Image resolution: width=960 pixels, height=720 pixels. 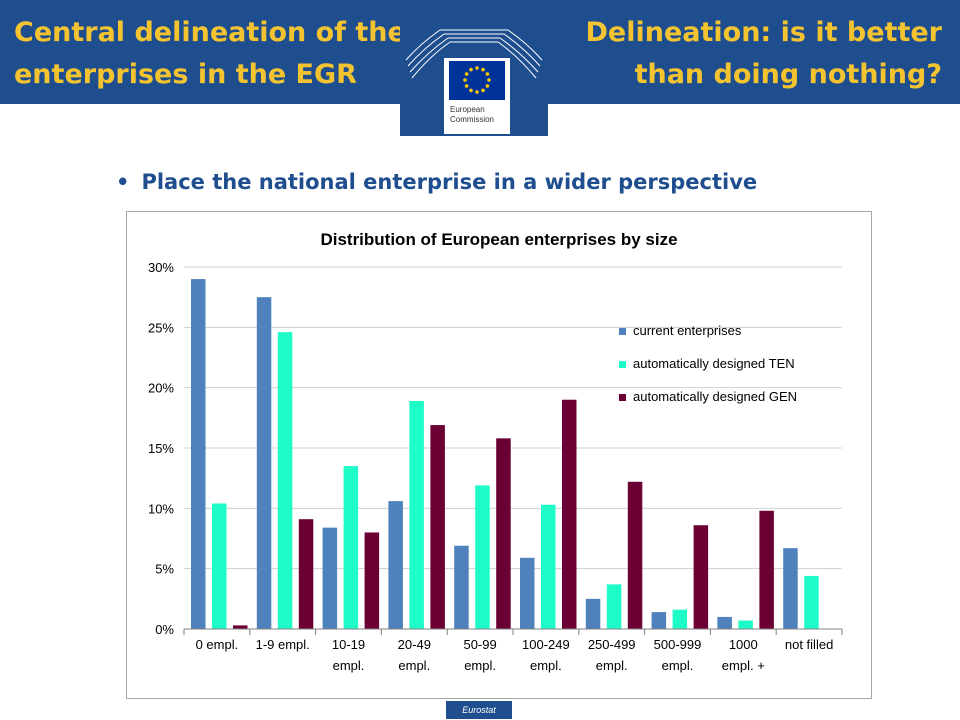 I want to click on logo-text-european: European, so click(x=467, y=109).